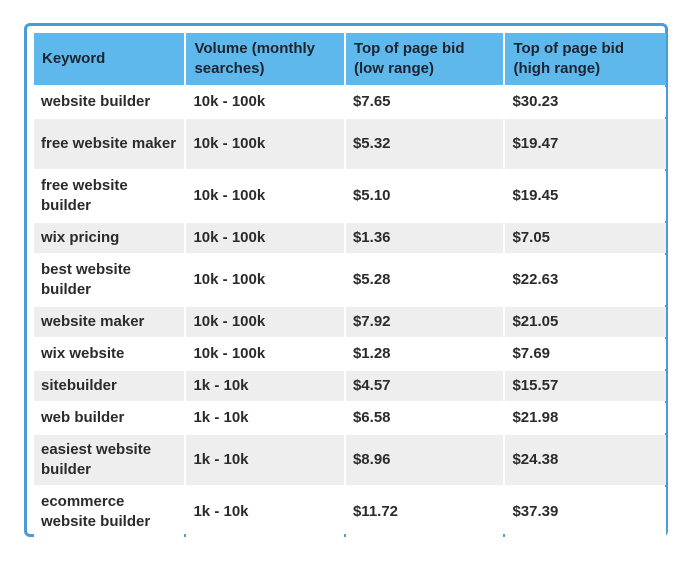  I want to click on table-row: wix pricing 10k - 100k $1.36 $7.05, so click(350, 238).